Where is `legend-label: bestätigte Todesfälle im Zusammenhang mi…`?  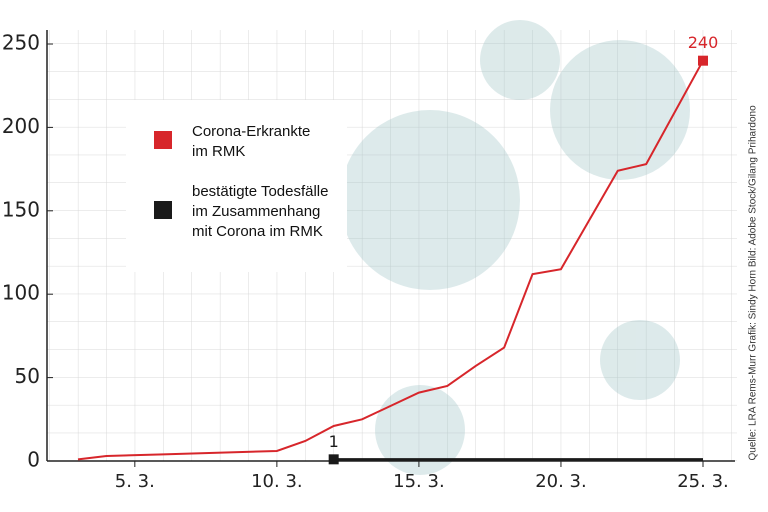 legend-label: bestätigte Todesfälle im Zusammenhang mi… is located at coordinates (260, 211).